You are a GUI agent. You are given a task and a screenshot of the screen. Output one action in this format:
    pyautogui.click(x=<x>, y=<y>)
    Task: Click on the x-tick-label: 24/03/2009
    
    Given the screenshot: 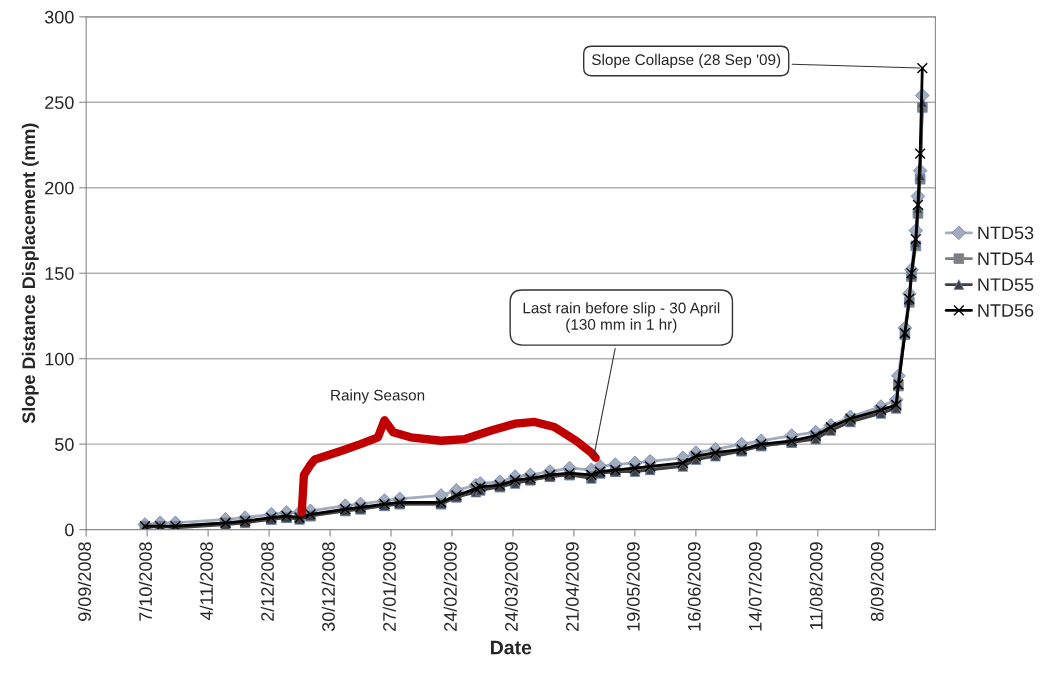 What is the action you would take?
    pyautogui.click(x=511, y=586)
    